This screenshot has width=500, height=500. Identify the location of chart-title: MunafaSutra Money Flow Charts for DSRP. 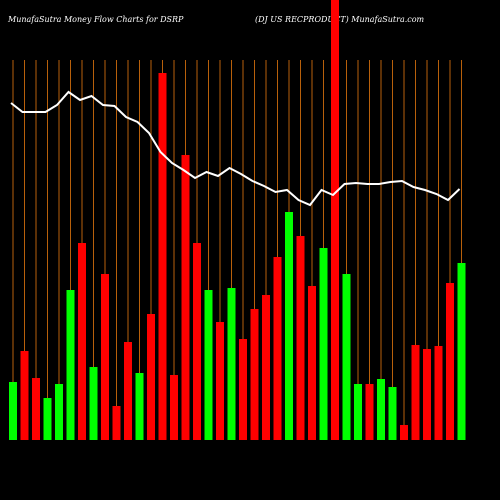
(95, 19).